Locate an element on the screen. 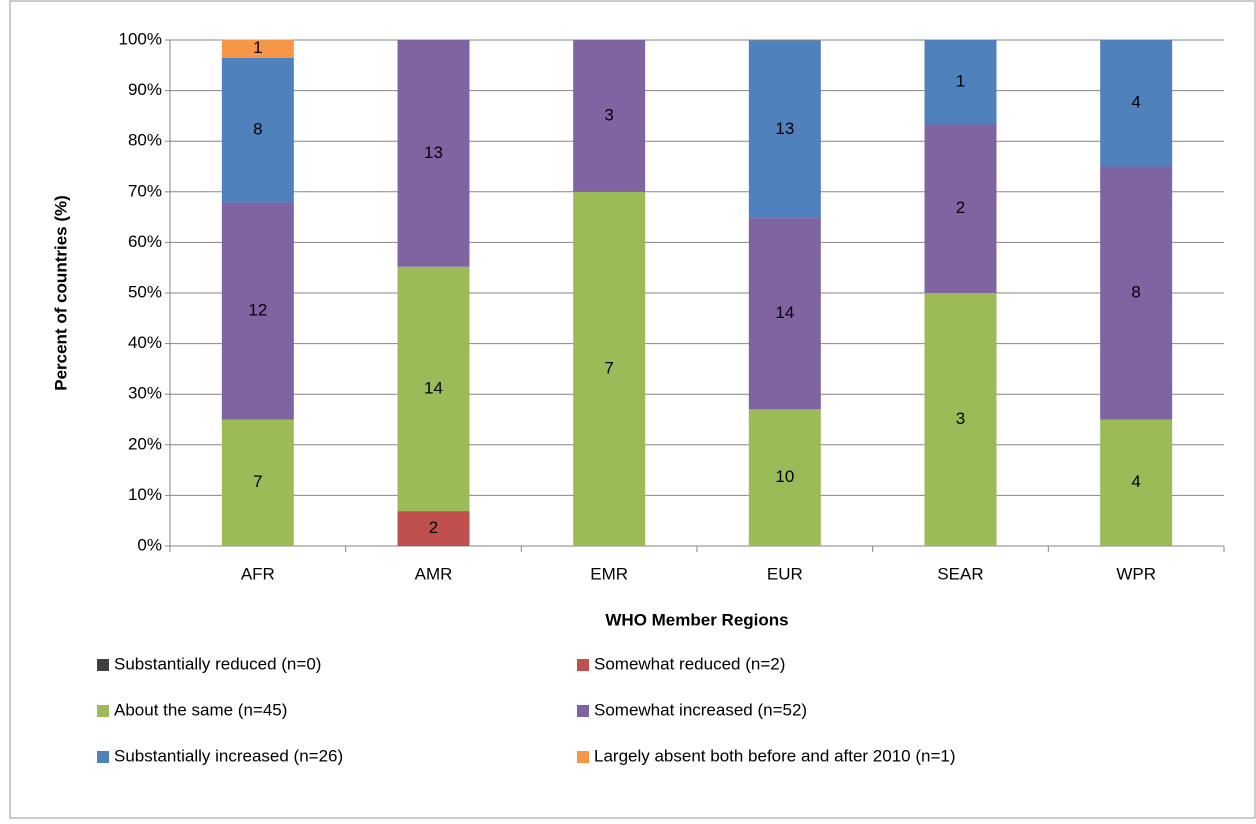  y-axis-label: Percent of countries (%) is located at coordinates (60, 293).